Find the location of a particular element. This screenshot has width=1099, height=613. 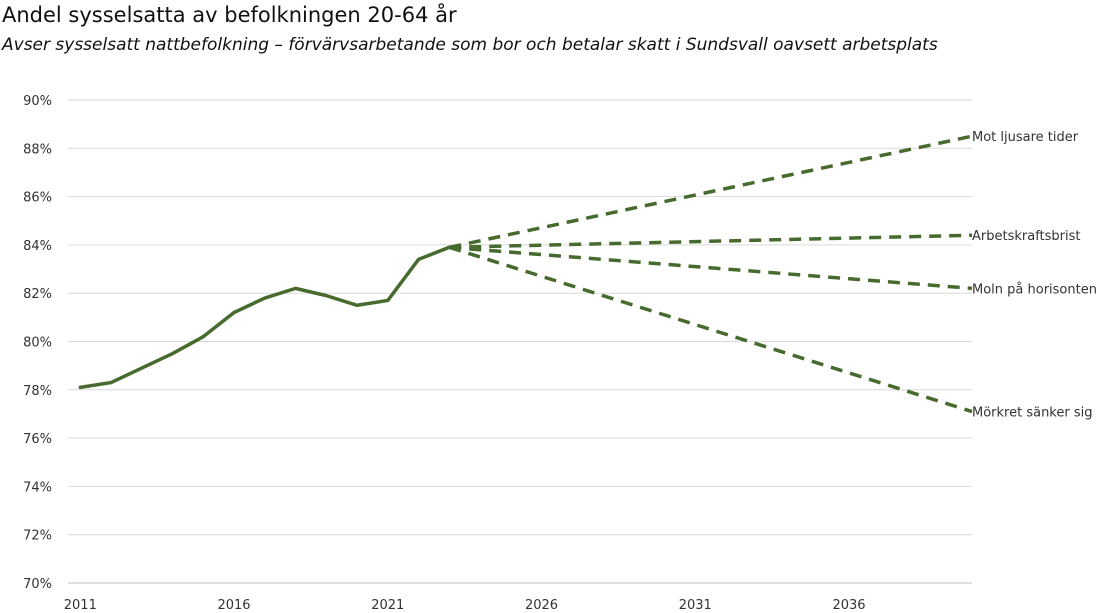

y-tick-label-72: 72% is located at coordinates (37, 536).